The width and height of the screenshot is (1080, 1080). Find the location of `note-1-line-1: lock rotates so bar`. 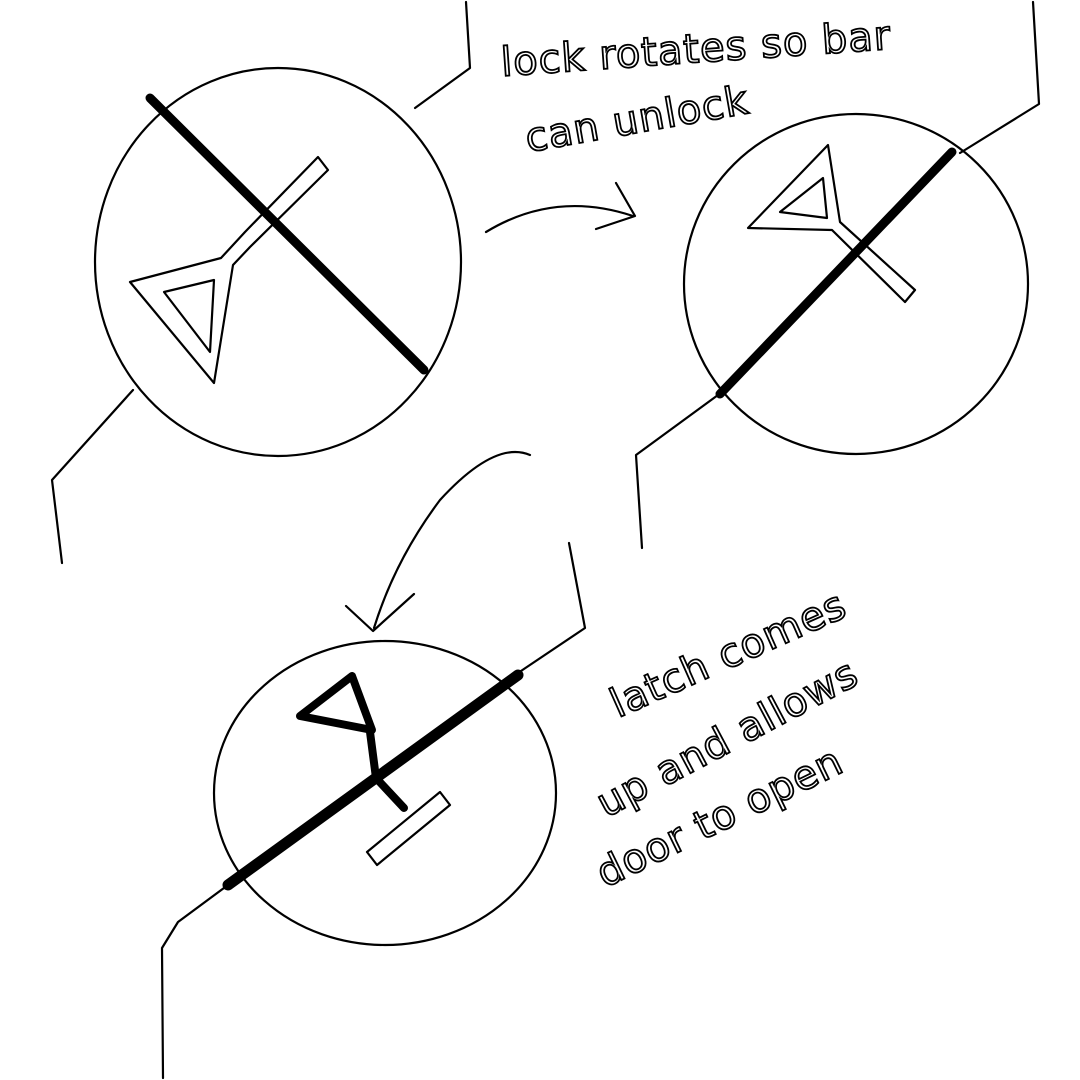

note-1-line-1: lock rotates so bar is located at coordinates (695, 49).